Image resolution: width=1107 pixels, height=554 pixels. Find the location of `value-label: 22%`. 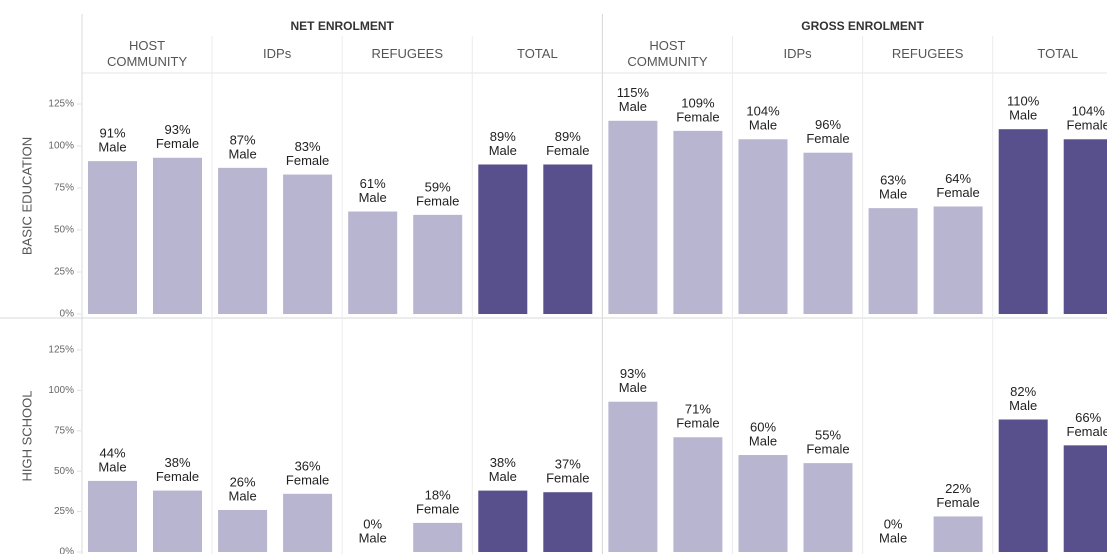

value-label: 22% is located at coordinates (958, 488).